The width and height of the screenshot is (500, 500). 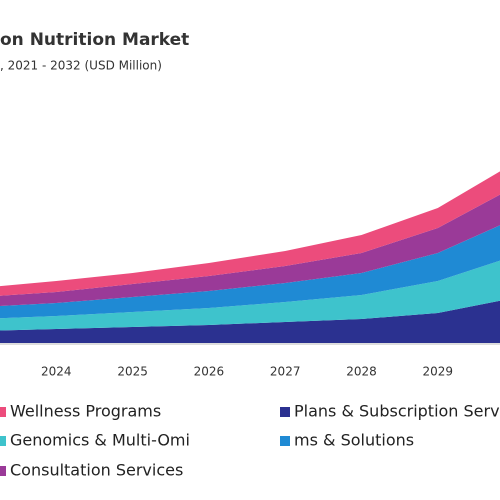 I want to click on x-tick-label: 2027, so click(x=285, y=372).